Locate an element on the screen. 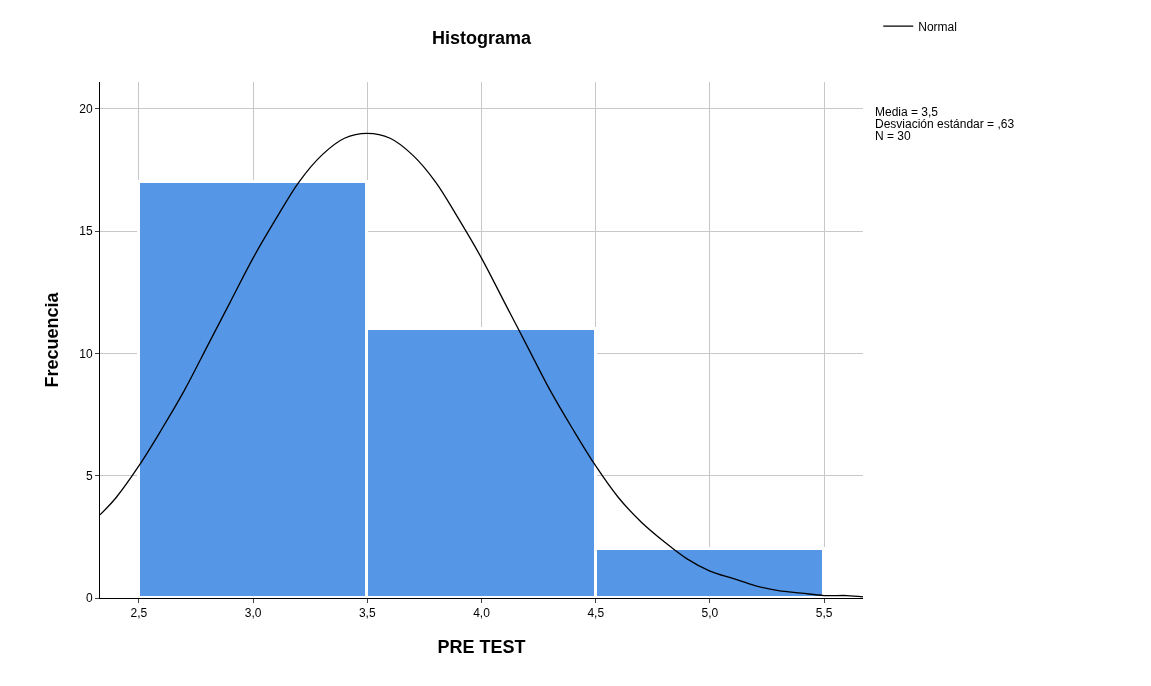 This screenshot has width=1151, height=686. x-tick-label: 2,5 is located at coordinates (139, 613).